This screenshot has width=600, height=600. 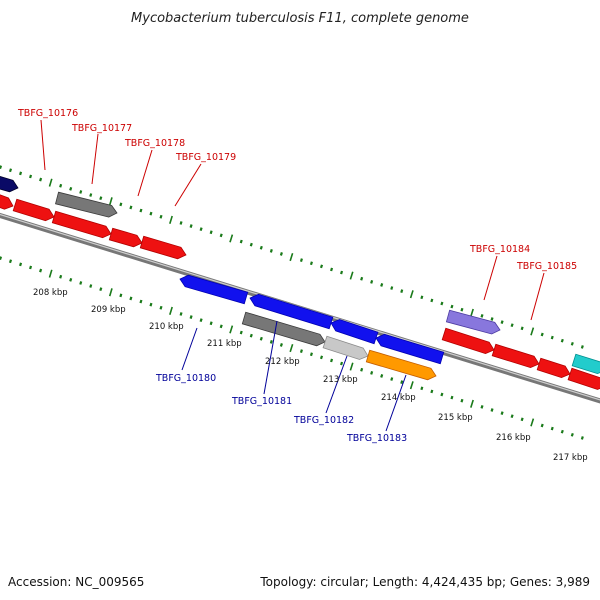 I want to click on kbp-label: 216 kbp, so click(x=513, y=438).